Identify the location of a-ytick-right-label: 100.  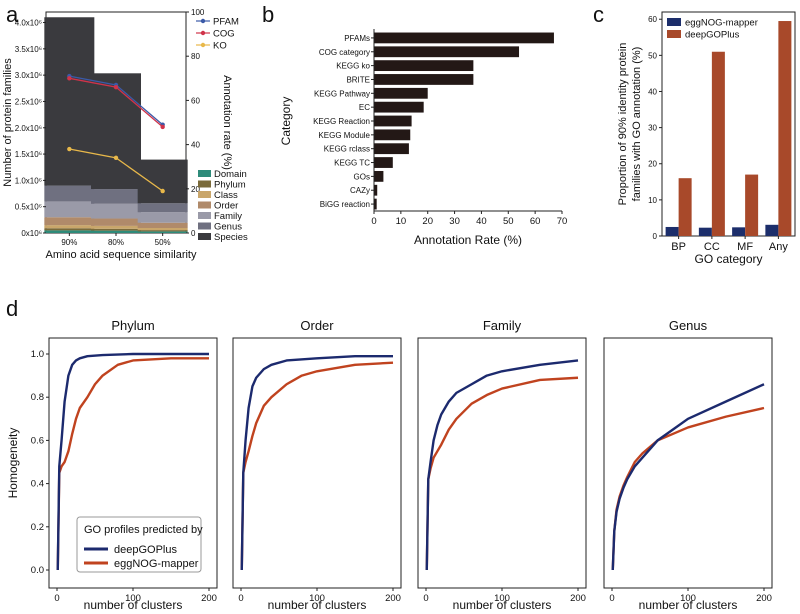
(198, 12).